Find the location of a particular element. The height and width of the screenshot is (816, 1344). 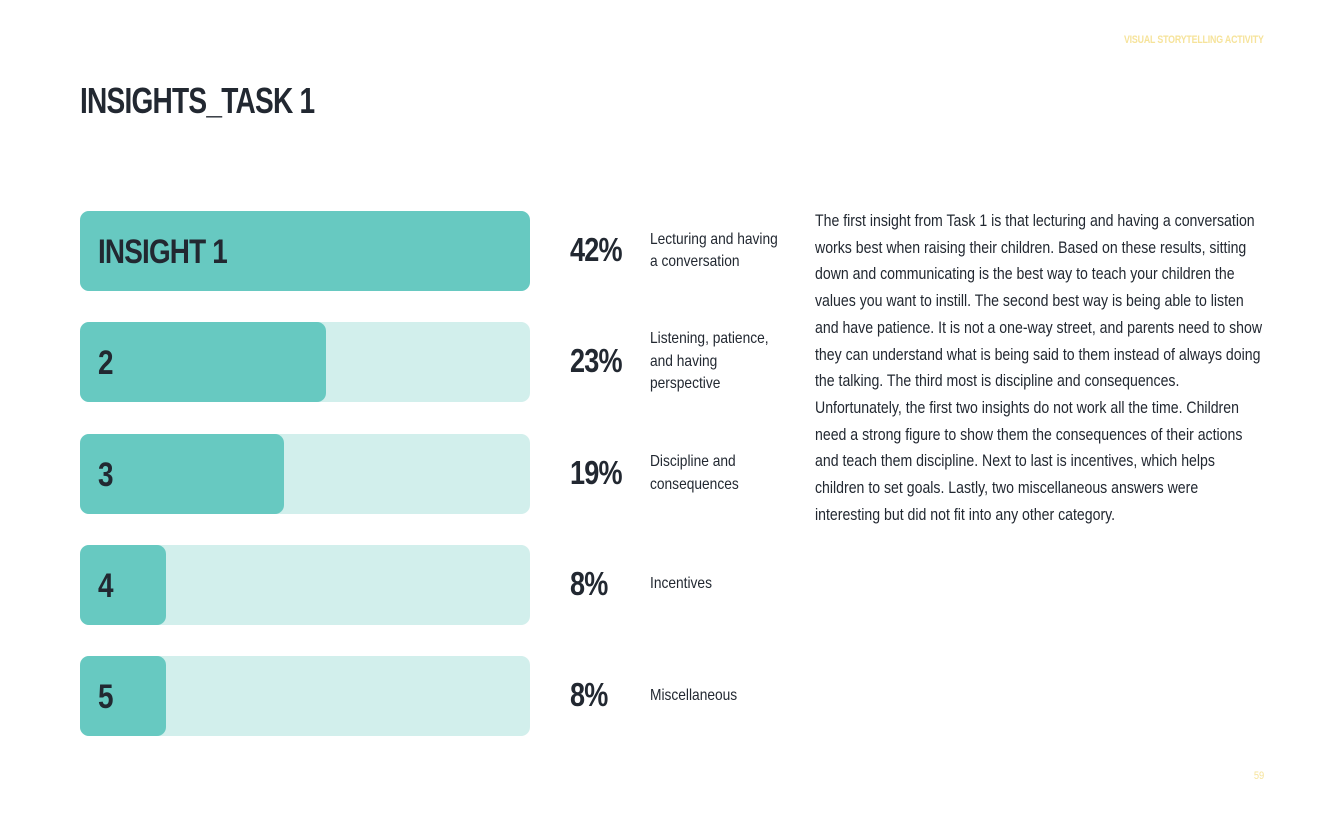

bar-row: INSIGHT 1 is located at coordinates (305, 251).